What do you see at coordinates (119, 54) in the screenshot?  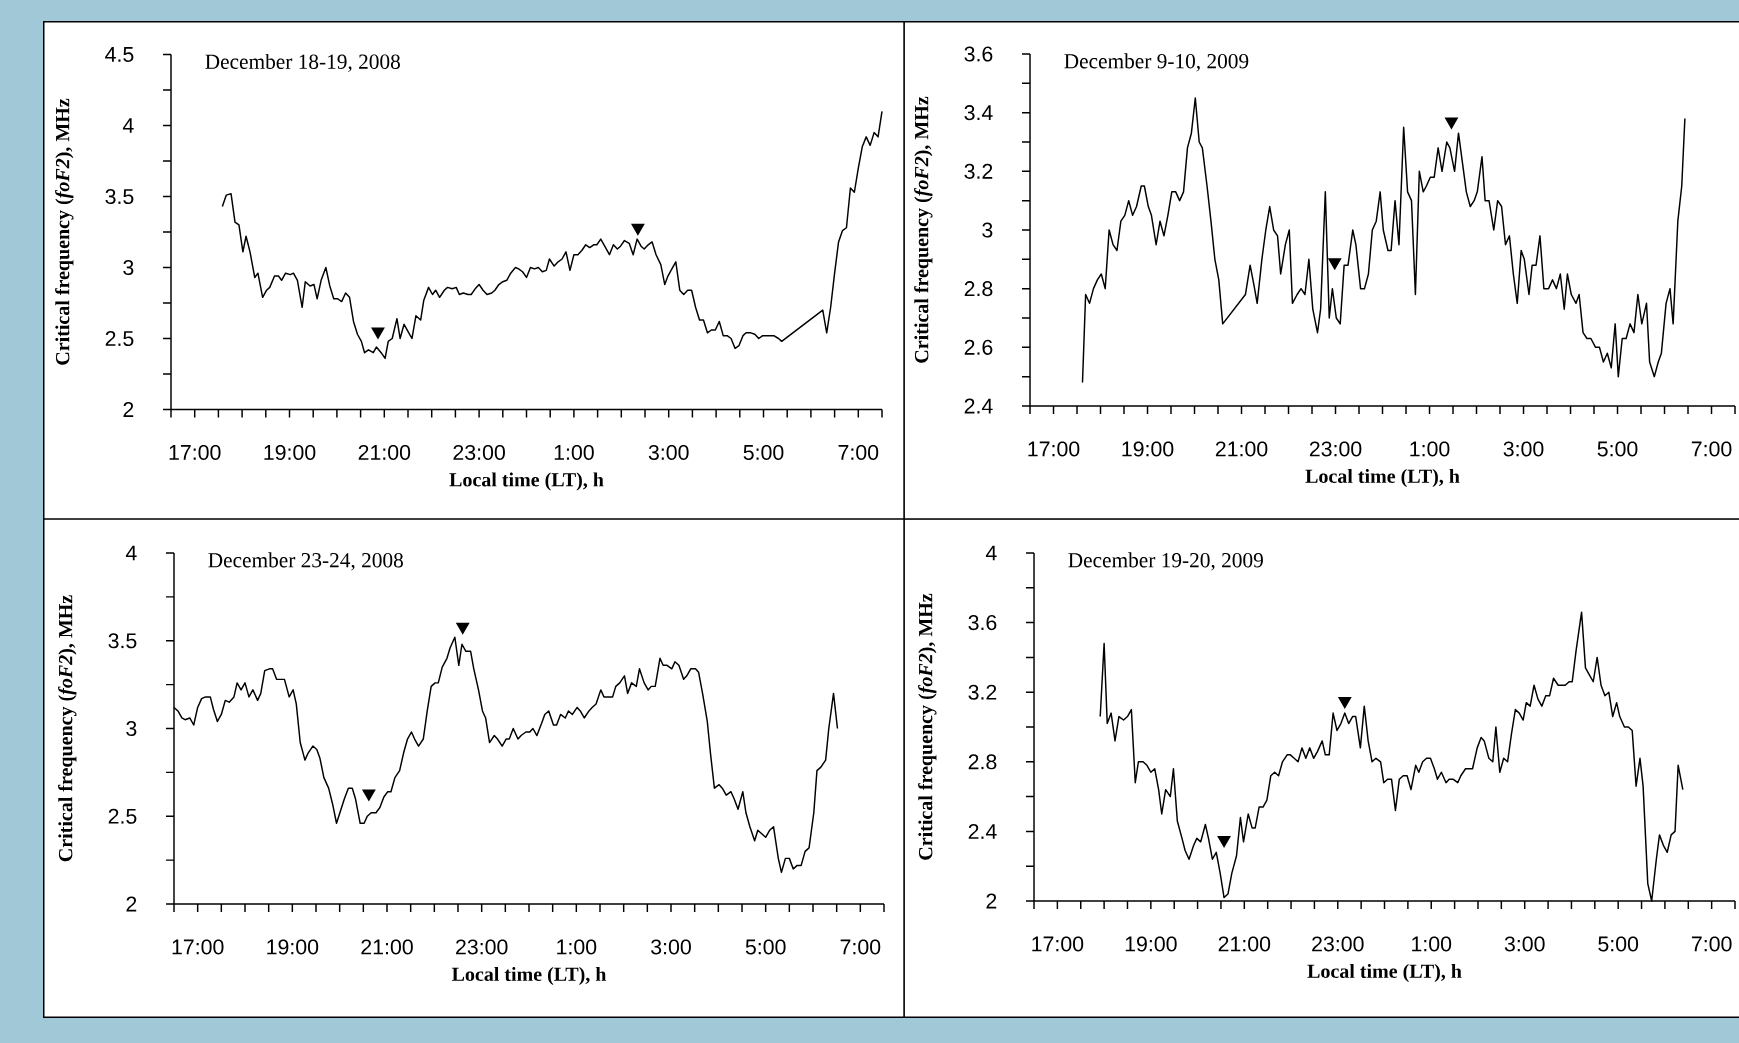 I see `y-tick-label: 4.5` at bounding box center [119, 54].